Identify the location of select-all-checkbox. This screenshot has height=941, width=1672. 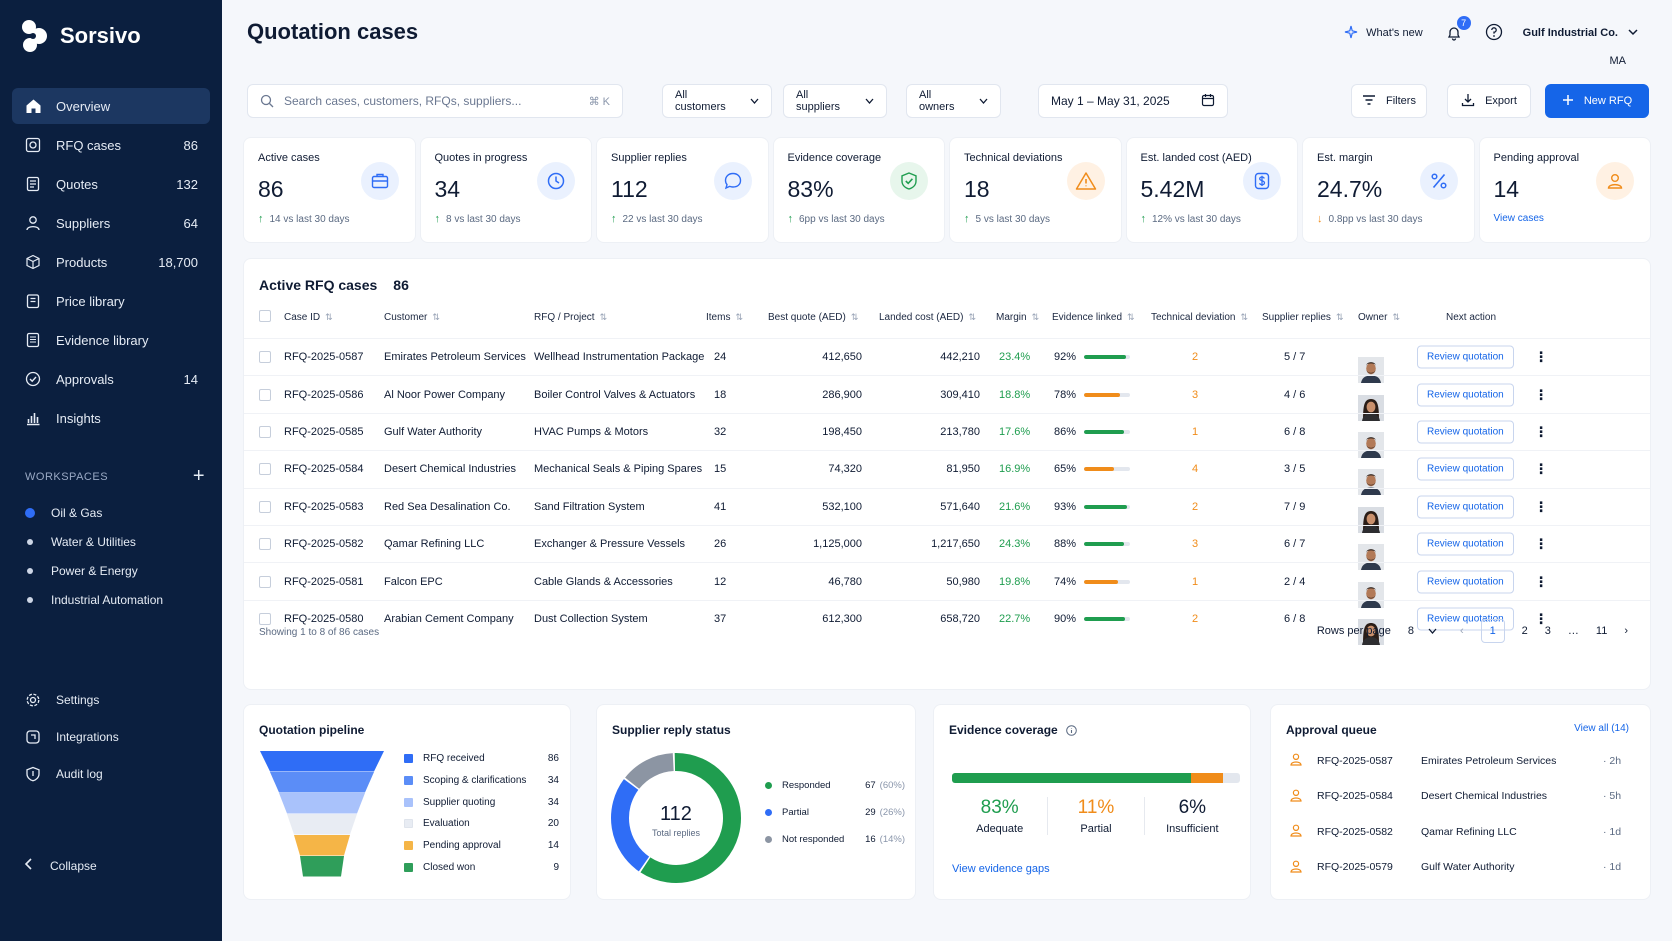
(265, 316).